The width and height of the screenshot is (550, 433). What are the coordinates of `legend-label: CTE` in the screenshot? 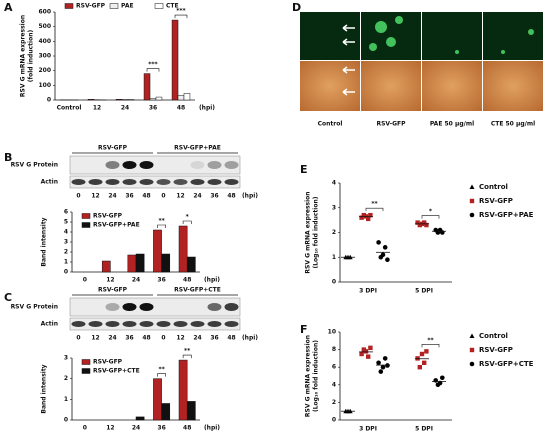 It's located at (172, 6).